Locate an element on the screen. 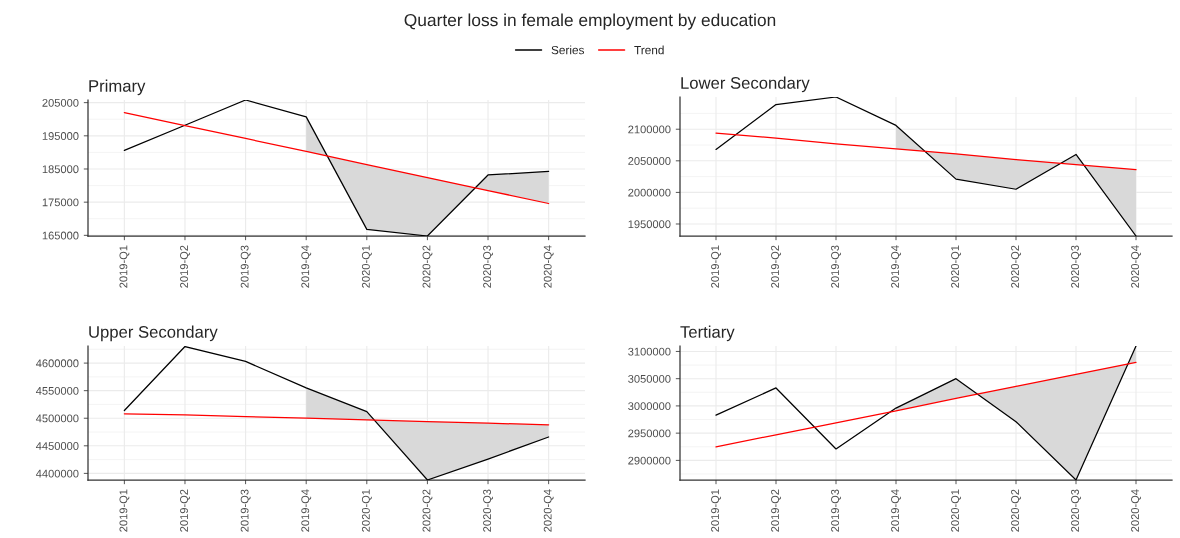  y-tick-label: 2900000 is located at coordinates (649, 460).